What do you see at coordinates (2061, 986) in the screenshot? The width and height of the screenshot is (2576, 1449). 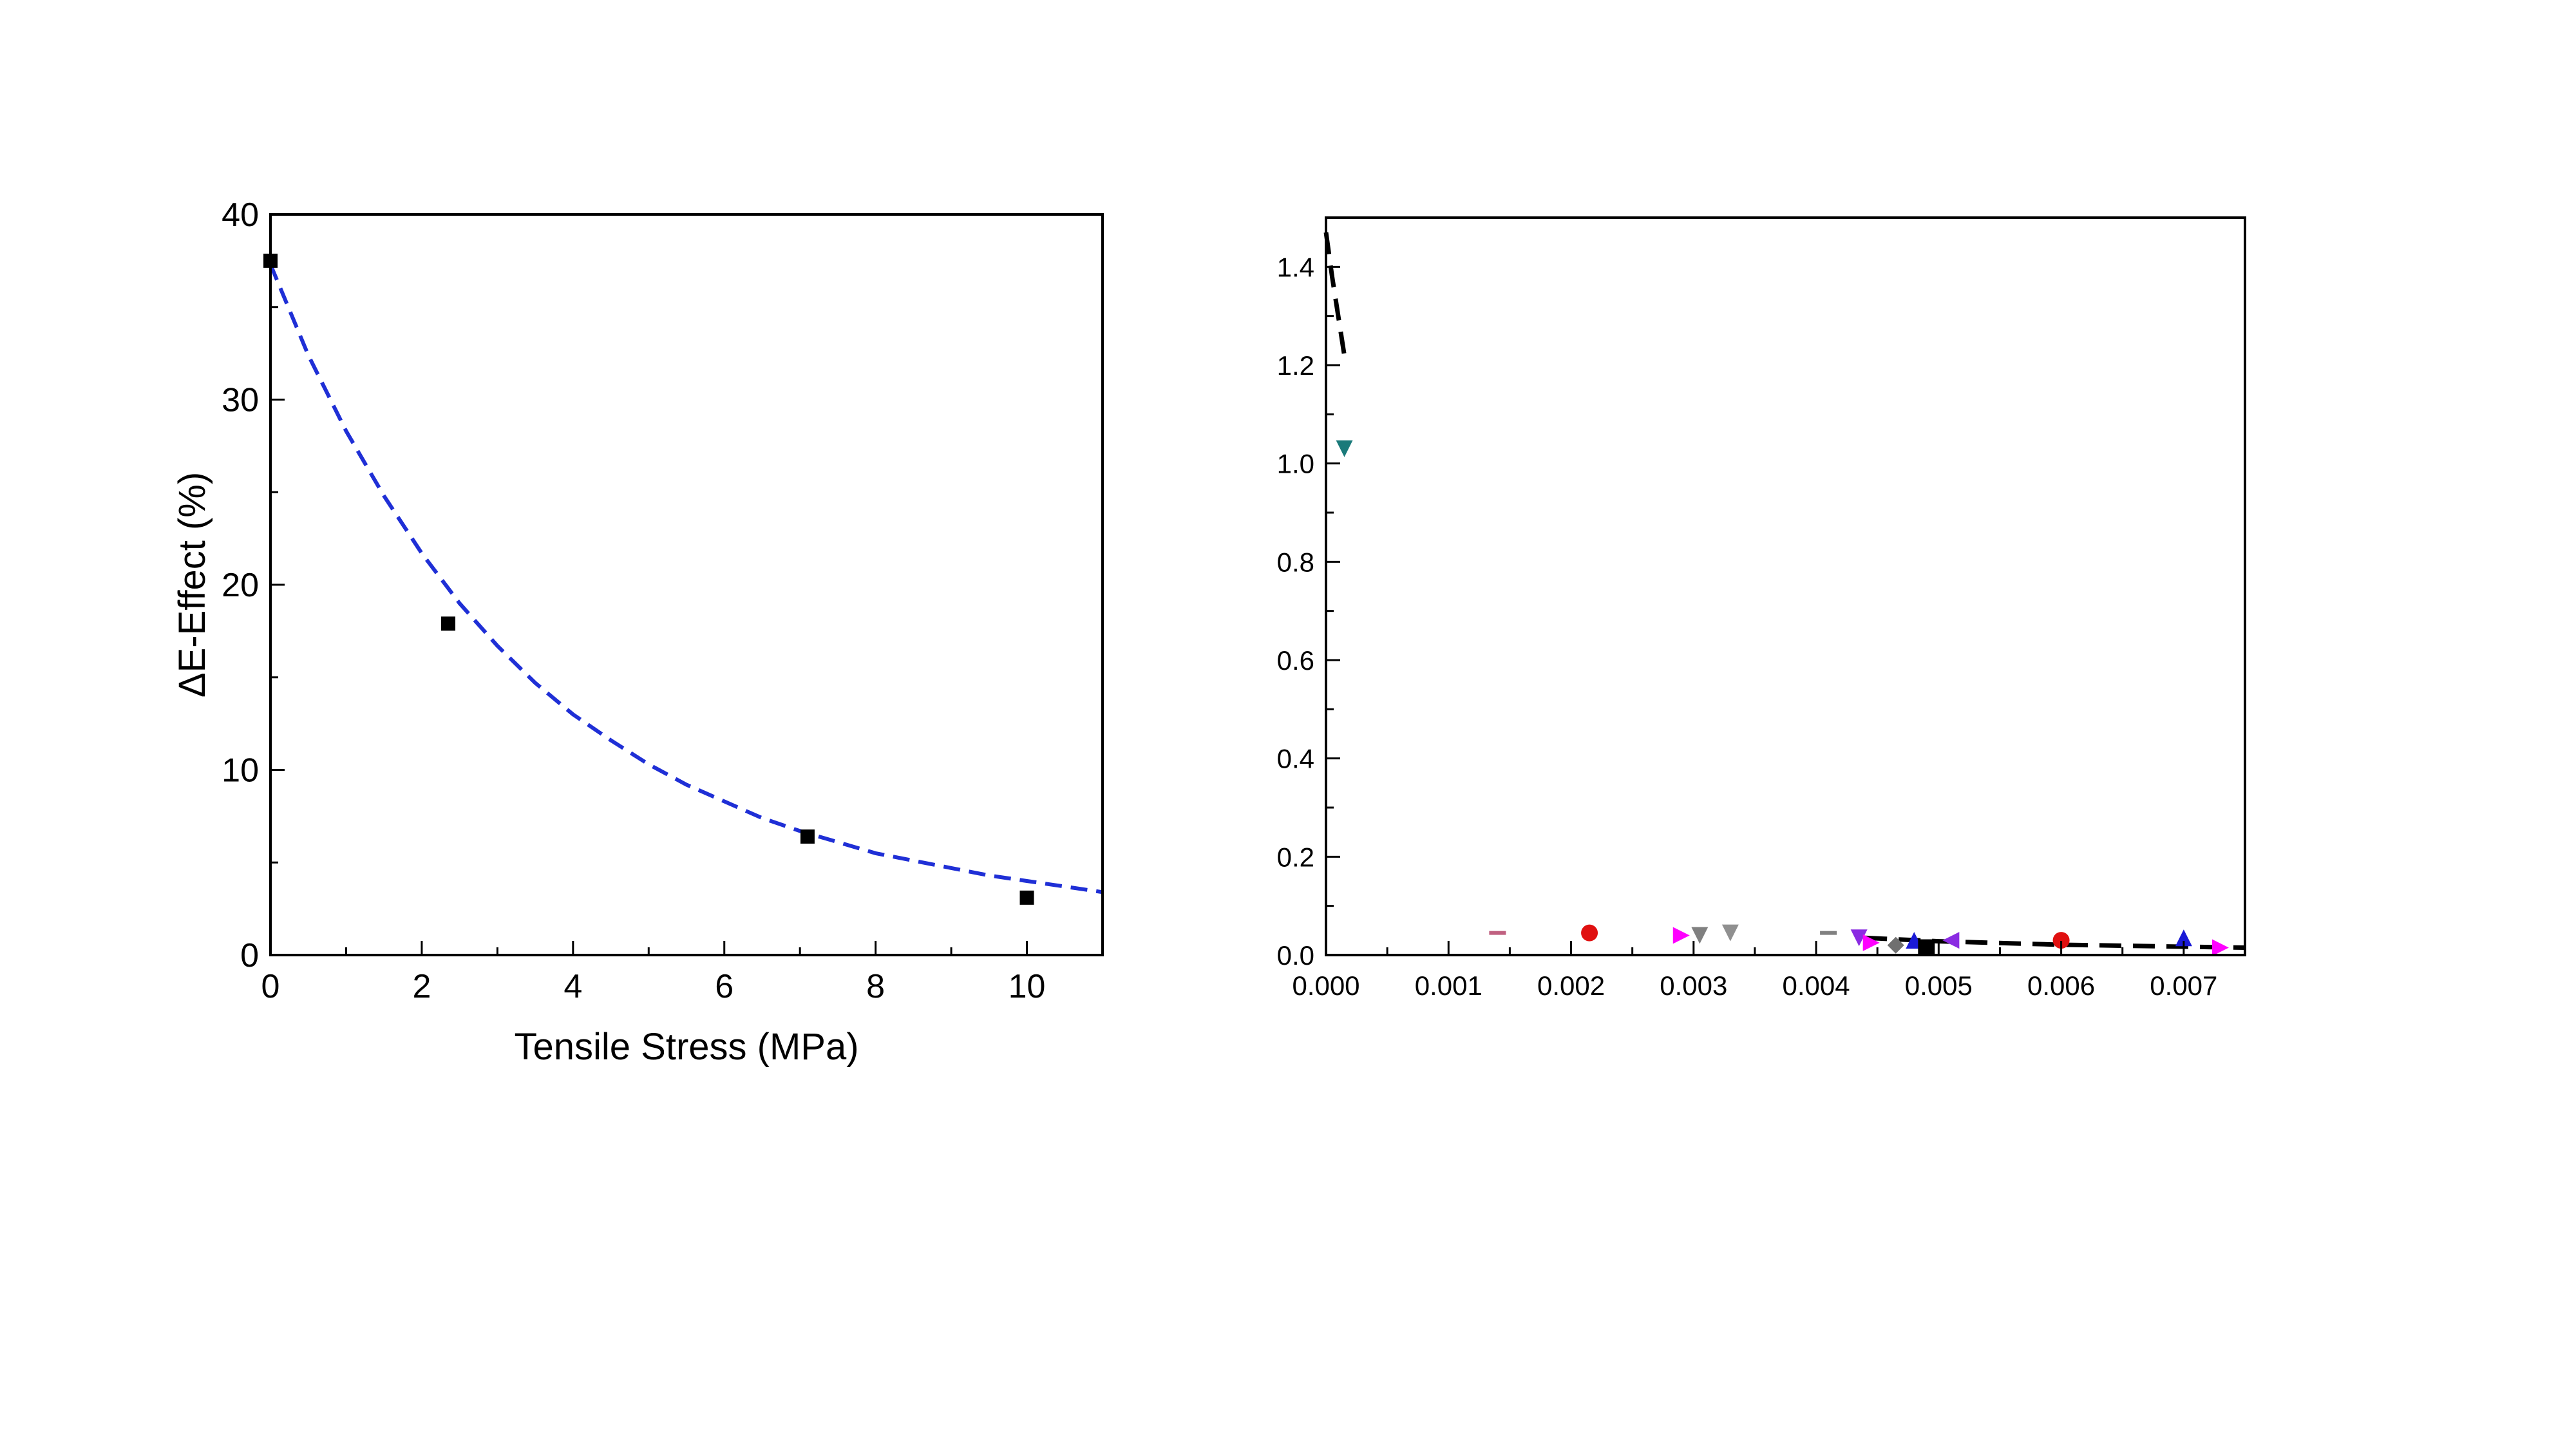 I see `right-x-tick-label: 0.006` at bounding box center [2061, 986].